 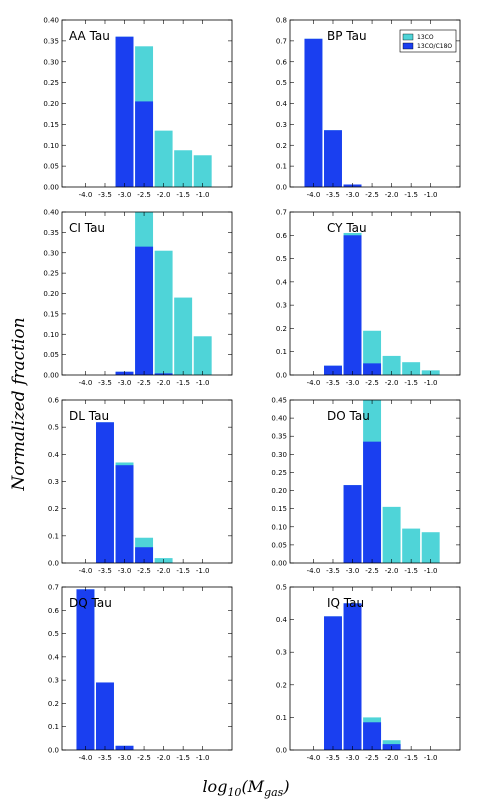 I want to click on y-tick-label: 0.40, so click(x=279, y=419).